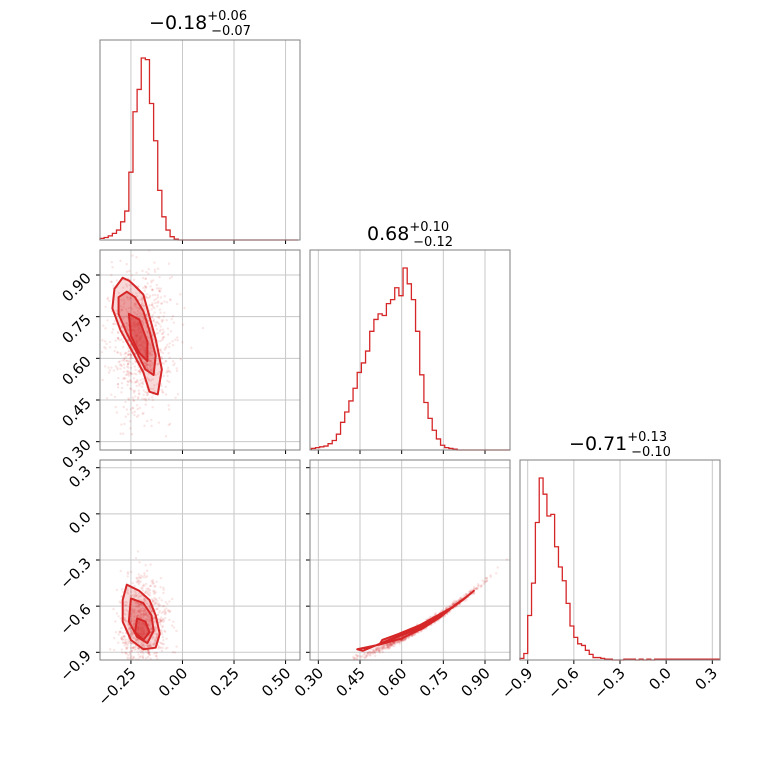 This screenshot has width=760, height=760. Describe the element at coordinates (179, 360) in the screenshot. I see `panel-2d-param-1-vs-2: 0.300.450.600.750.90` at that location.